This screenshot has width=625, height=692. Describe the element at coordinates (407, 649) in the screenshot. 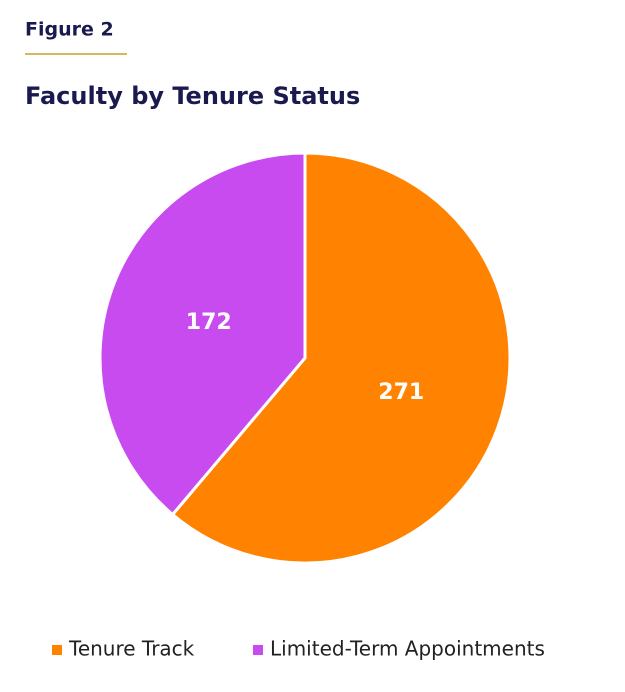

I see `legend-label: Limited-Term Appointments` at that location.